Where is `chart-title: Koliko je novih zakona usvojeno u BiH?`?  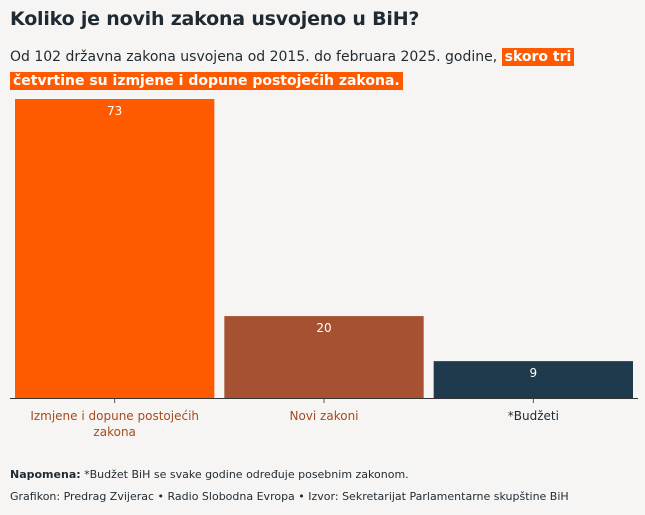 chart-title: Koliko je novih zakona usvojeno u BiH? is located at coordinates (215, 19).